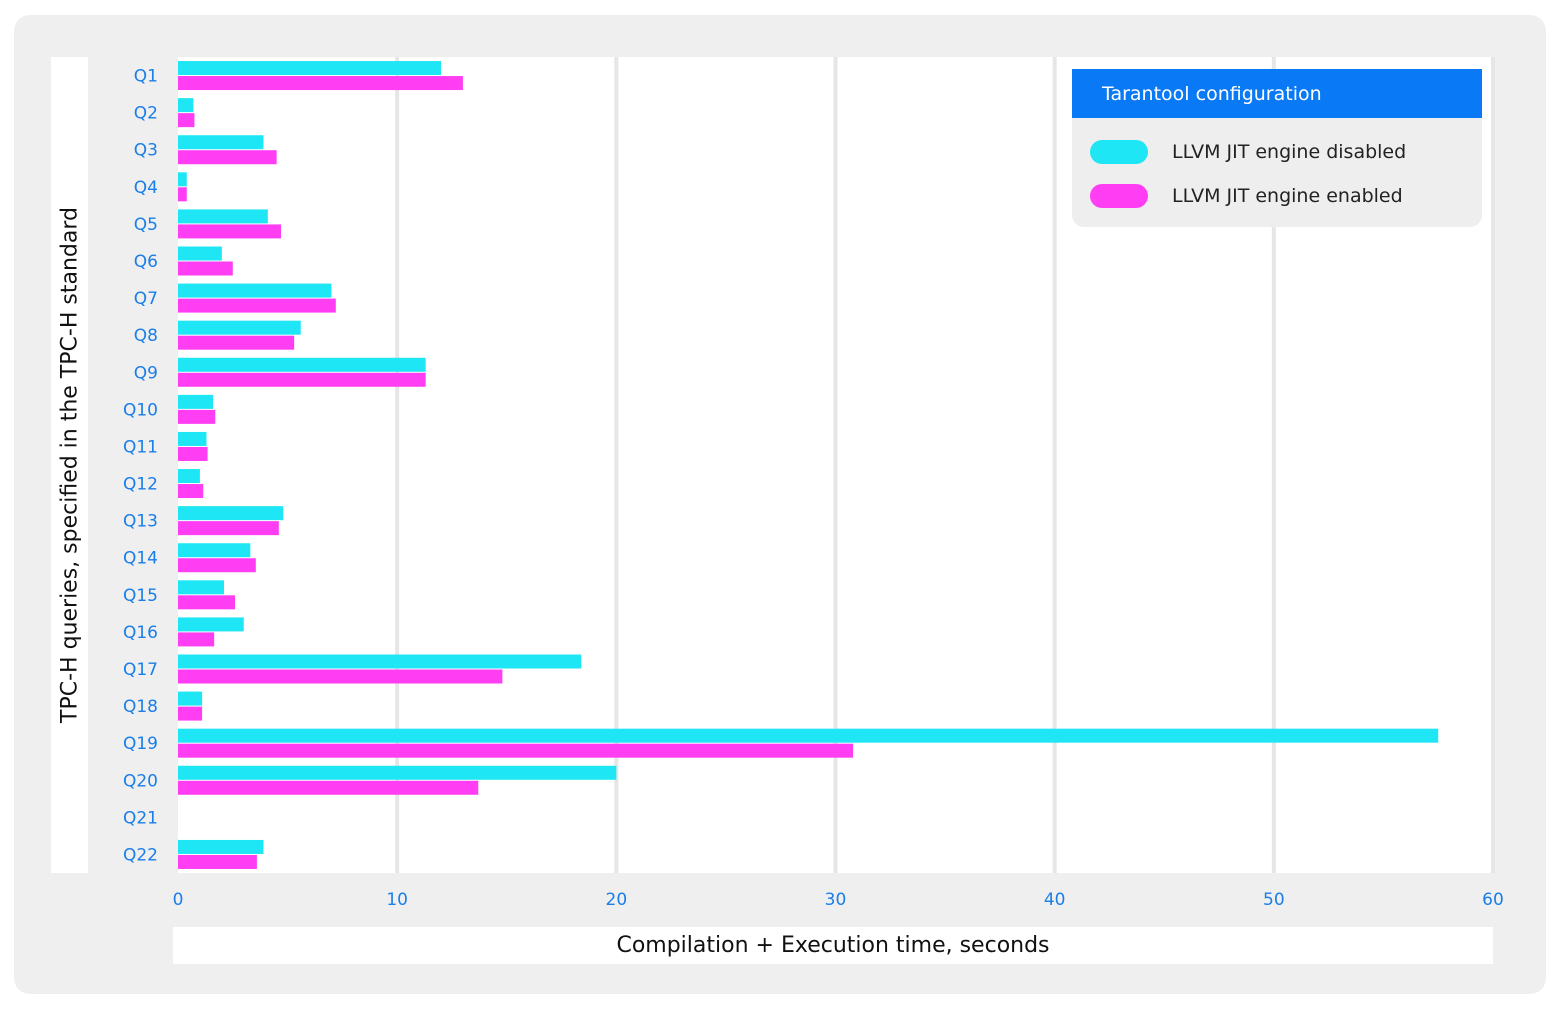 The image size is (1560, 1009). Describe the element at coordinates (200, 253) in the screenshot. I see `bar-jit-disabled-q6` at that location.